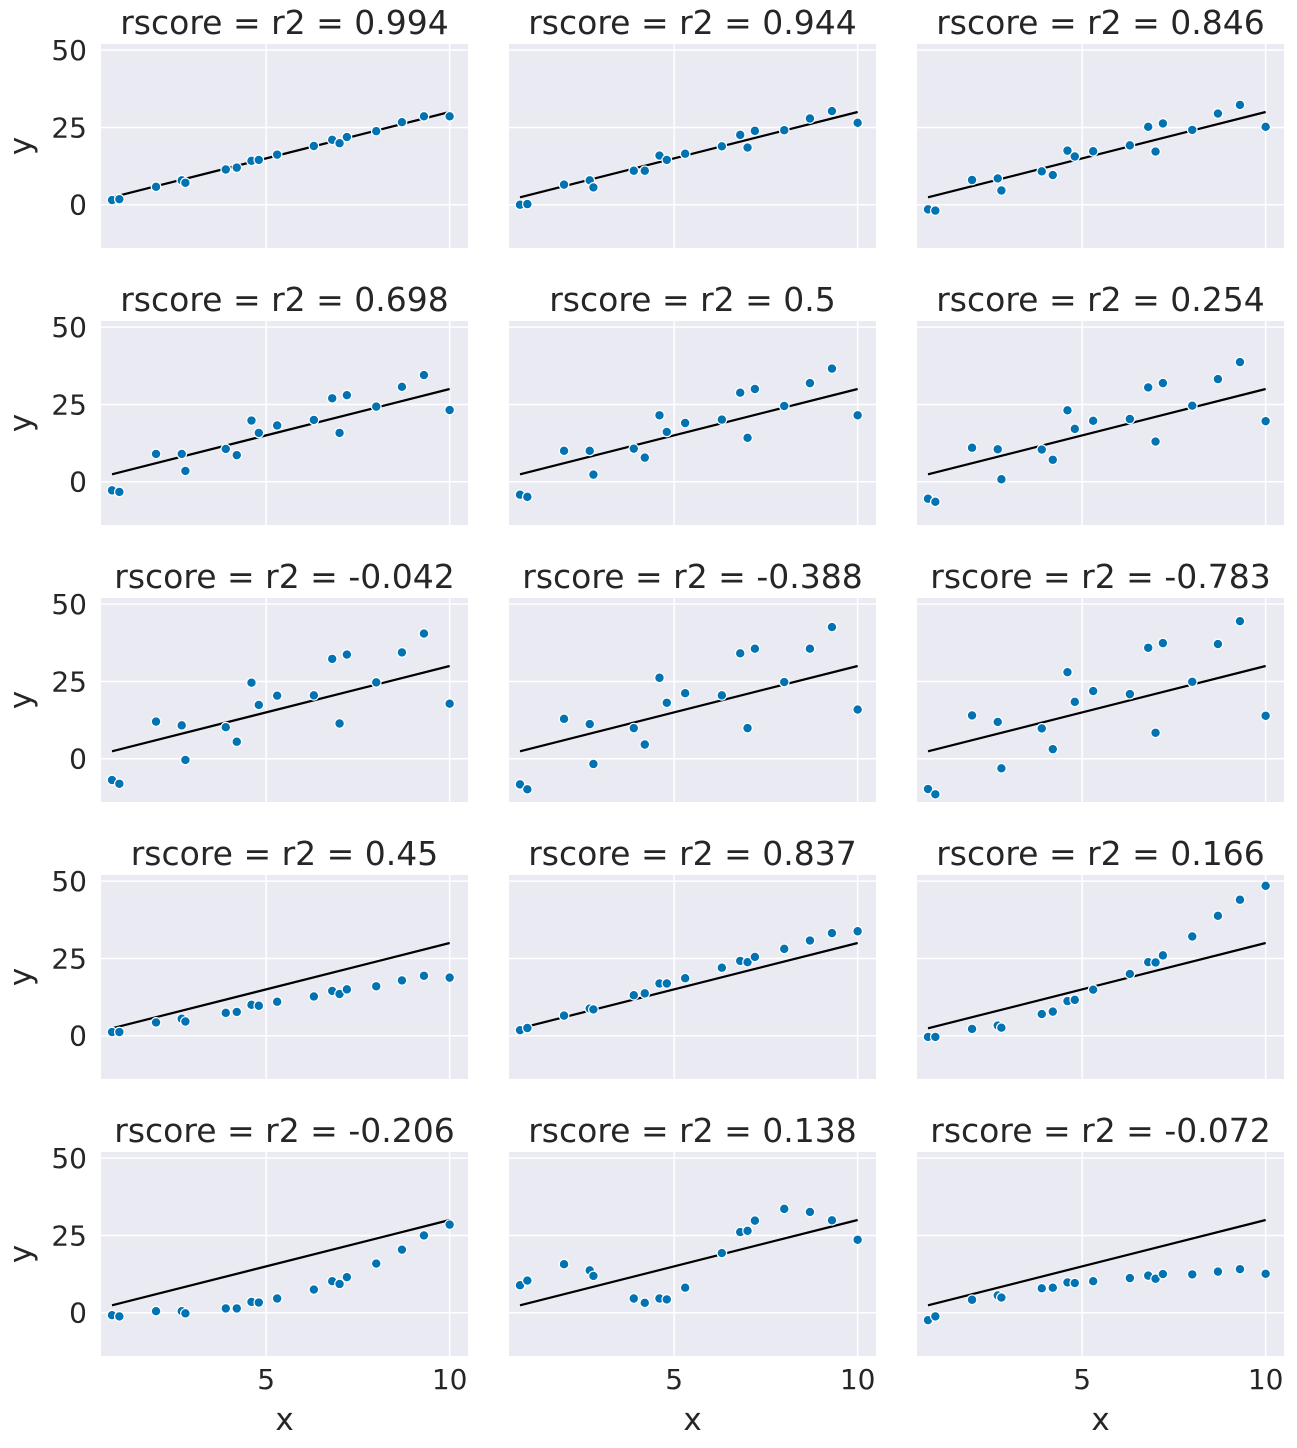 The image size is (1297, 1448). What do you see at coordinates (21, 1254) in the screenshot?
I see `y-axis-label: y` at bounding box center [21, 1254].